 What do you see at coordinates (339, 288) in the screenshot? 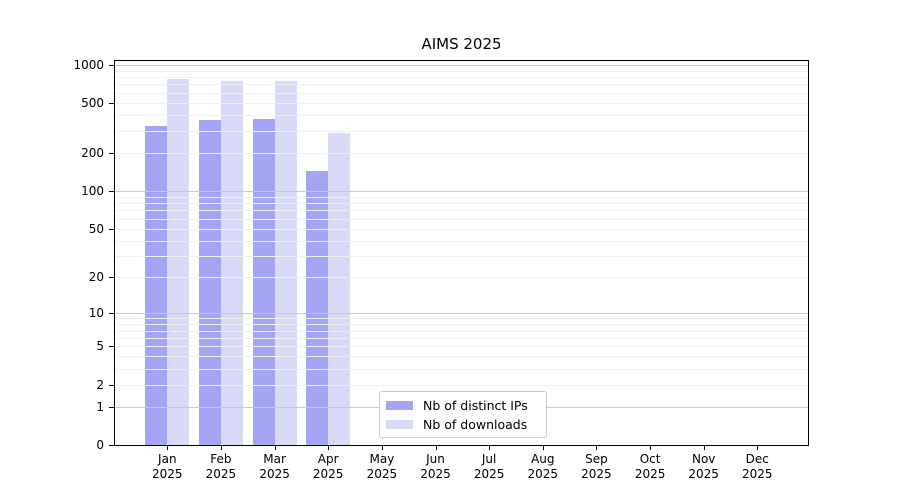
I see `bar-downloads-apr` at bounding box center [339, 288].